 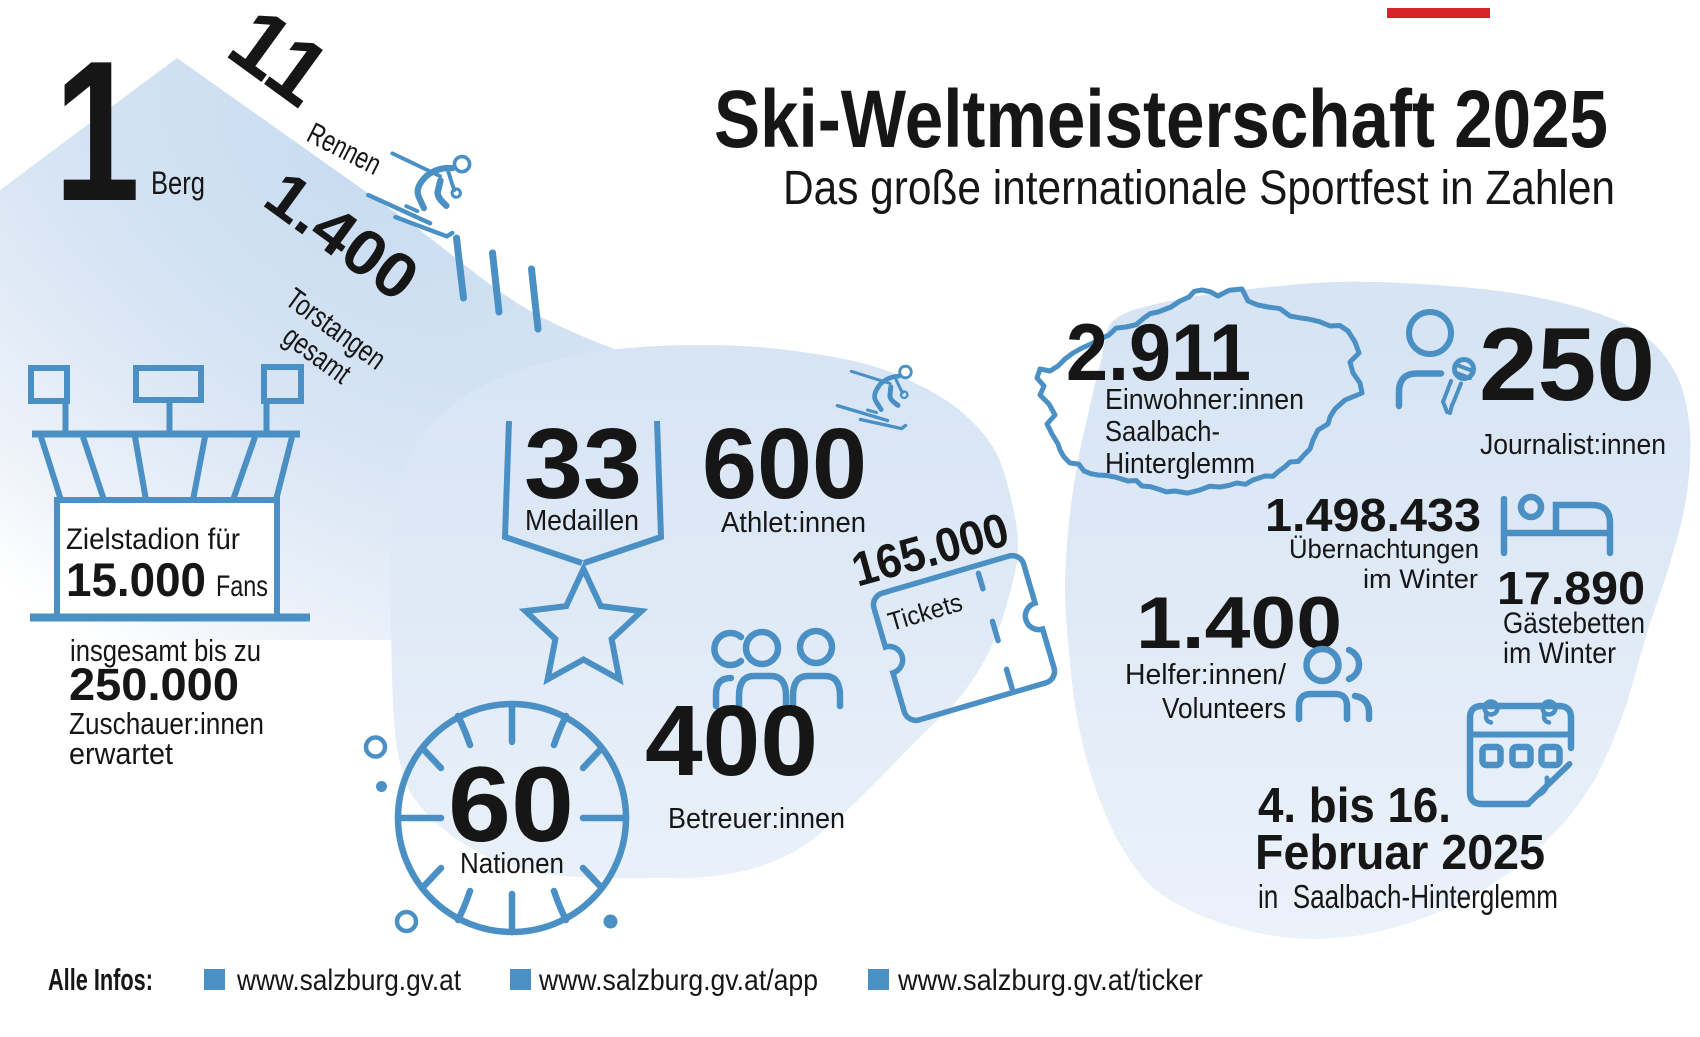 What do you see at coordinates (1373, 515) in the screenshot?
I see `svg-text: 1.498.433` at bounding box center [1373, 515].